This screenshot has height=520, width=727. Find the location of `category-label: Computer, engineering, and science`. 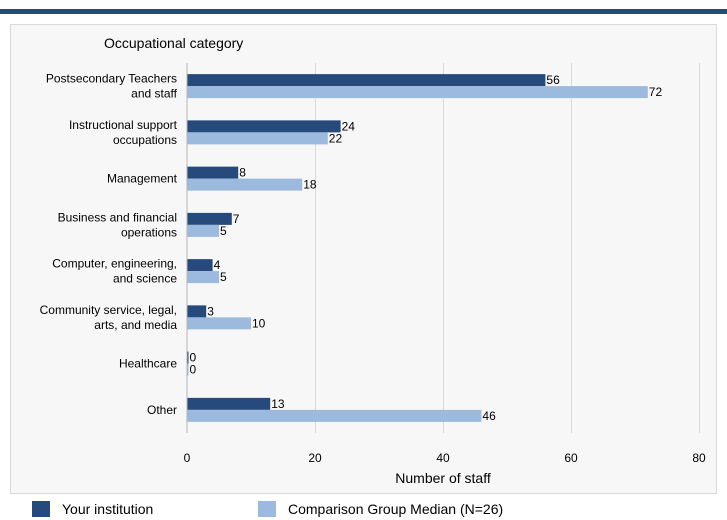

category-label: Computer, engineering, and science is located at coordinates (114, 271).